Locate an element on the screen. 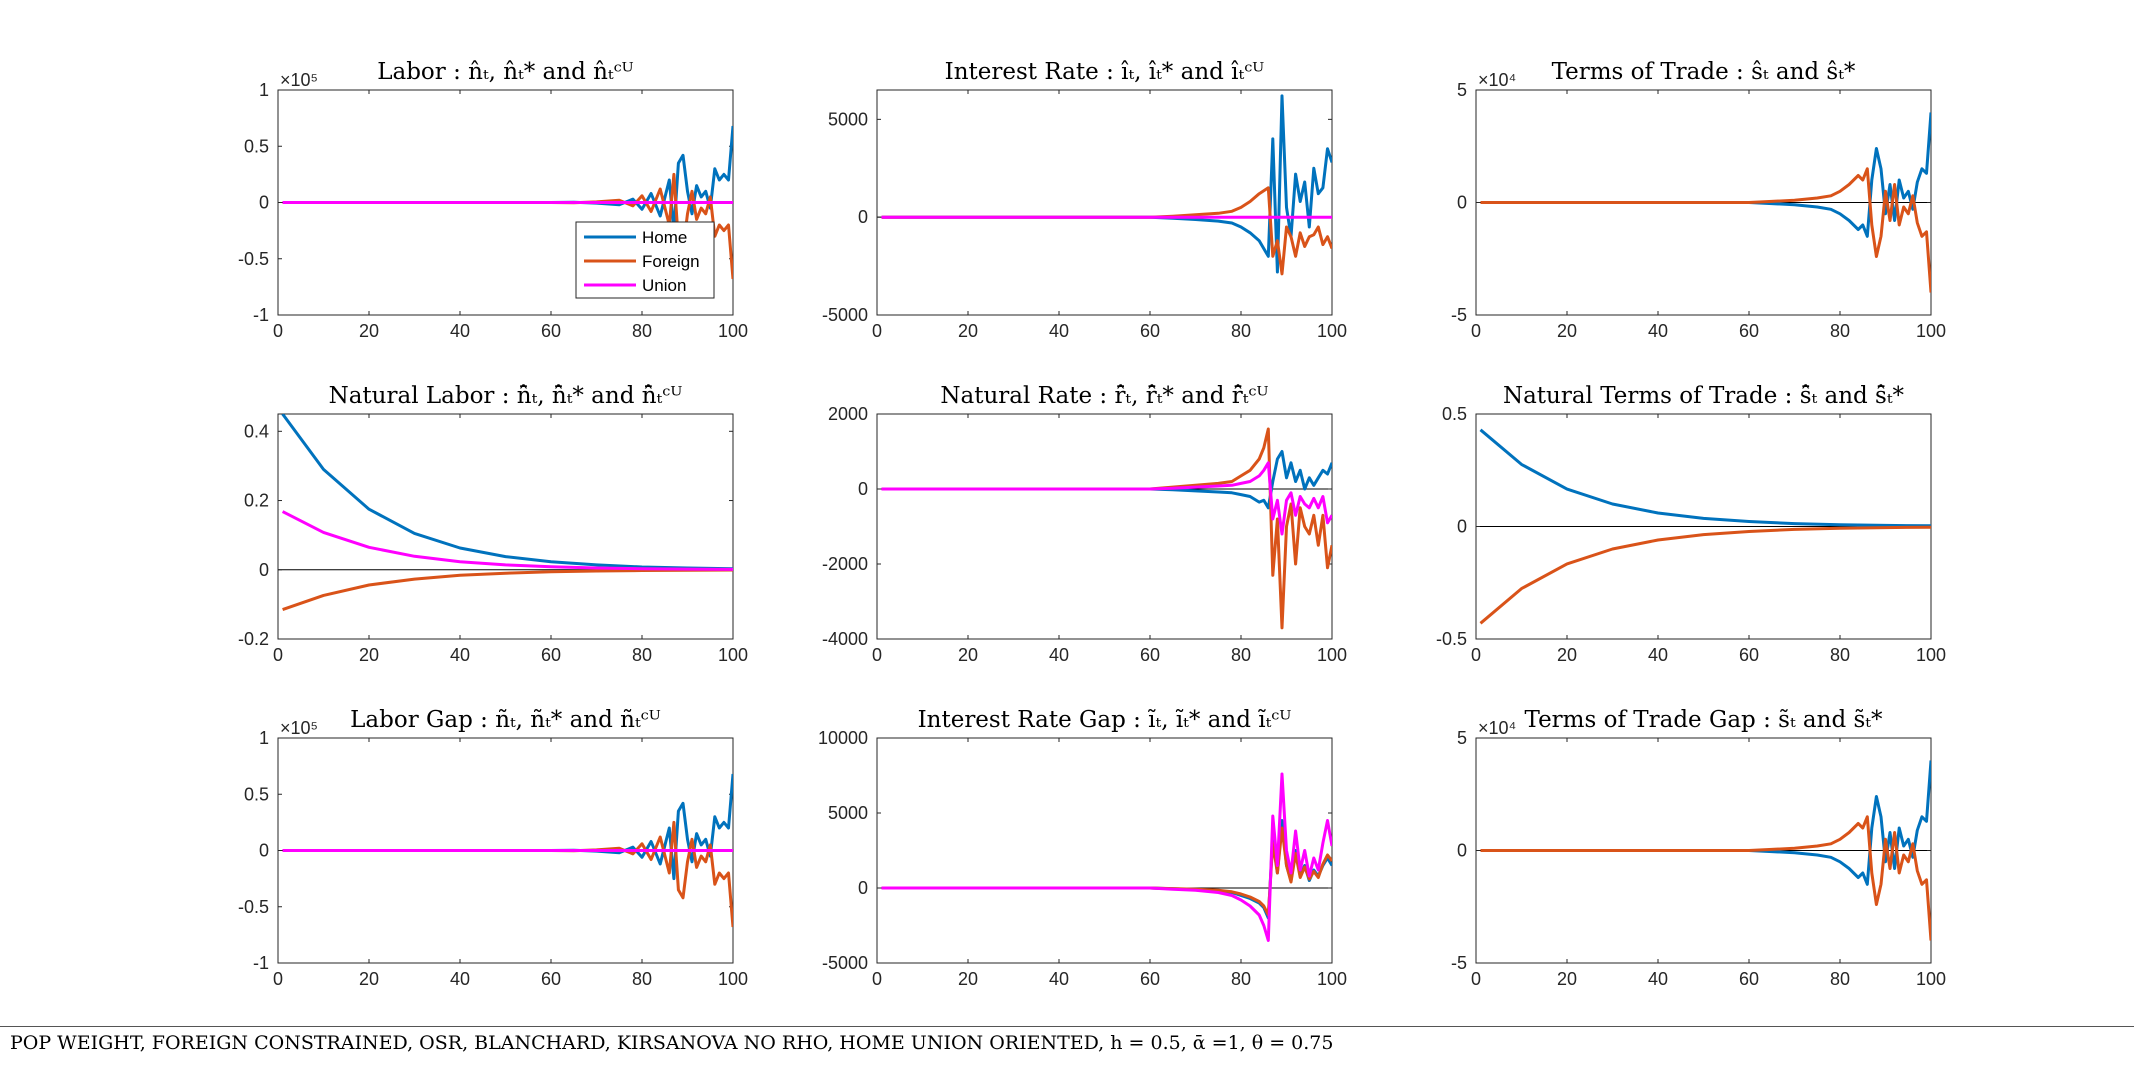 This screenshot has height=1080, width=2134. y-tick-label: 2000 is located at coordinates (848, 414).